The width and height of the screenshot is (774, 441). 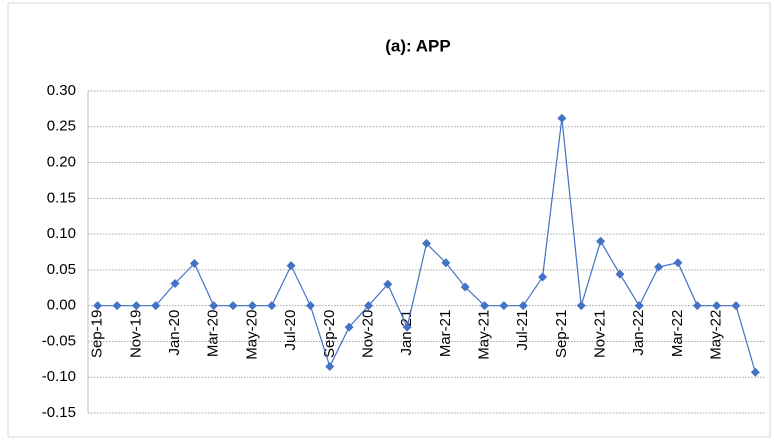 What do you see at coordinates (135, 334) in the screenshot?
I see `x-tick-label: Nov-19` at bounding box center [135, 334].